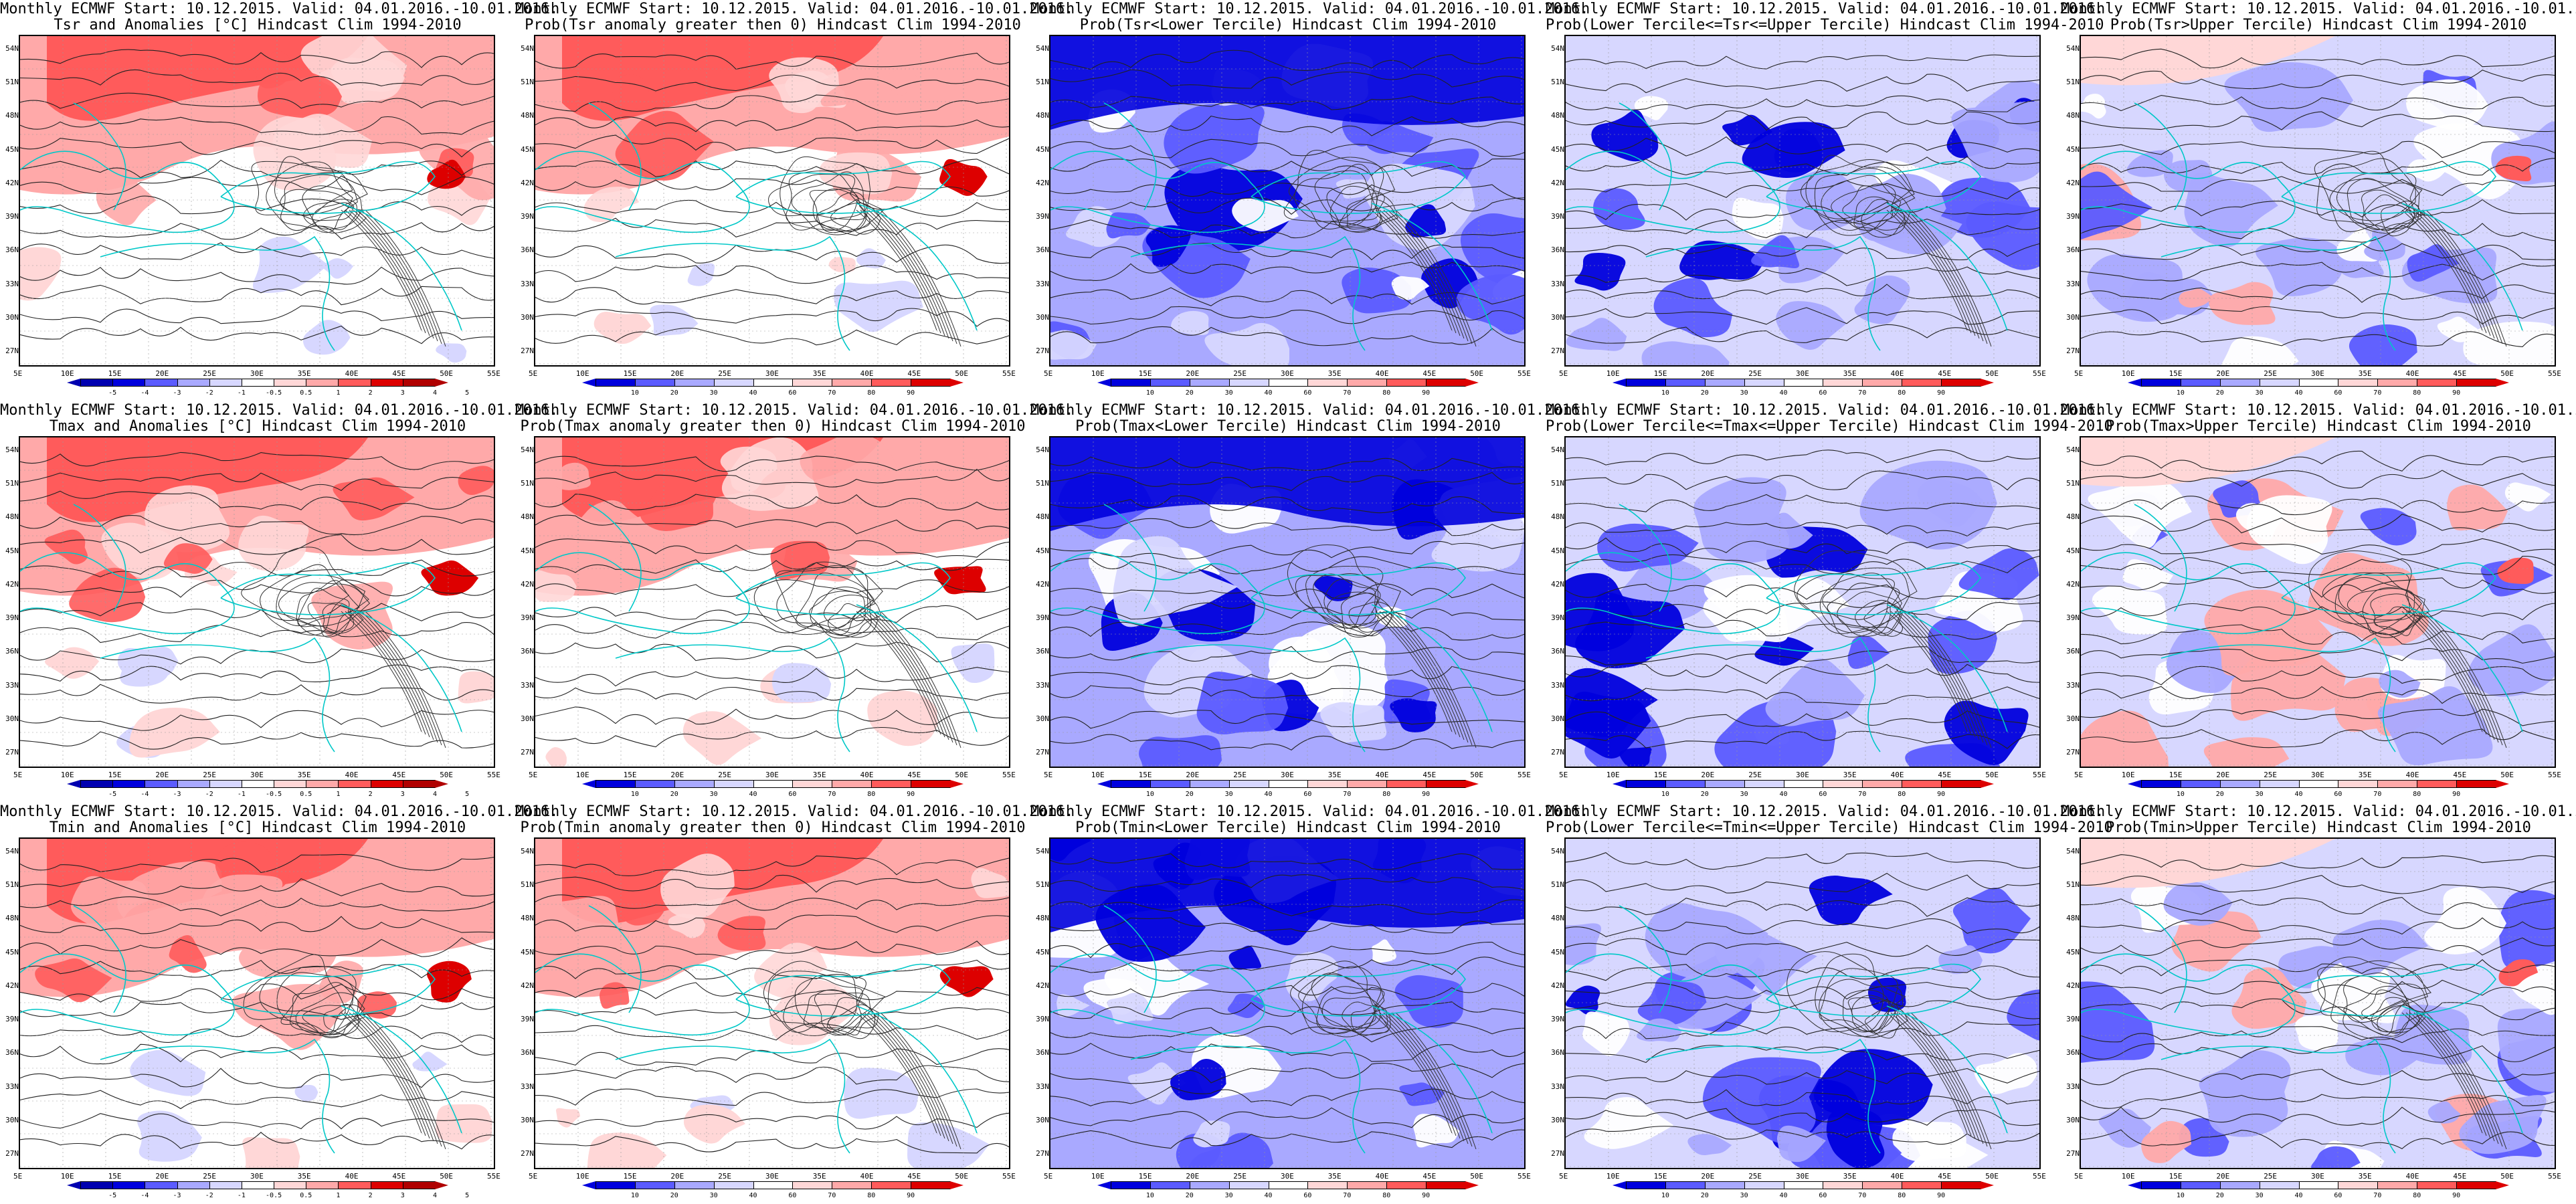 Image resolution: width=2576 pixels, height=1204 pixels. What do you see at coordinates (2039, 373) in the screenshot?
I see `lon-tick-label: 55E` at bounding box center [2039, 373].